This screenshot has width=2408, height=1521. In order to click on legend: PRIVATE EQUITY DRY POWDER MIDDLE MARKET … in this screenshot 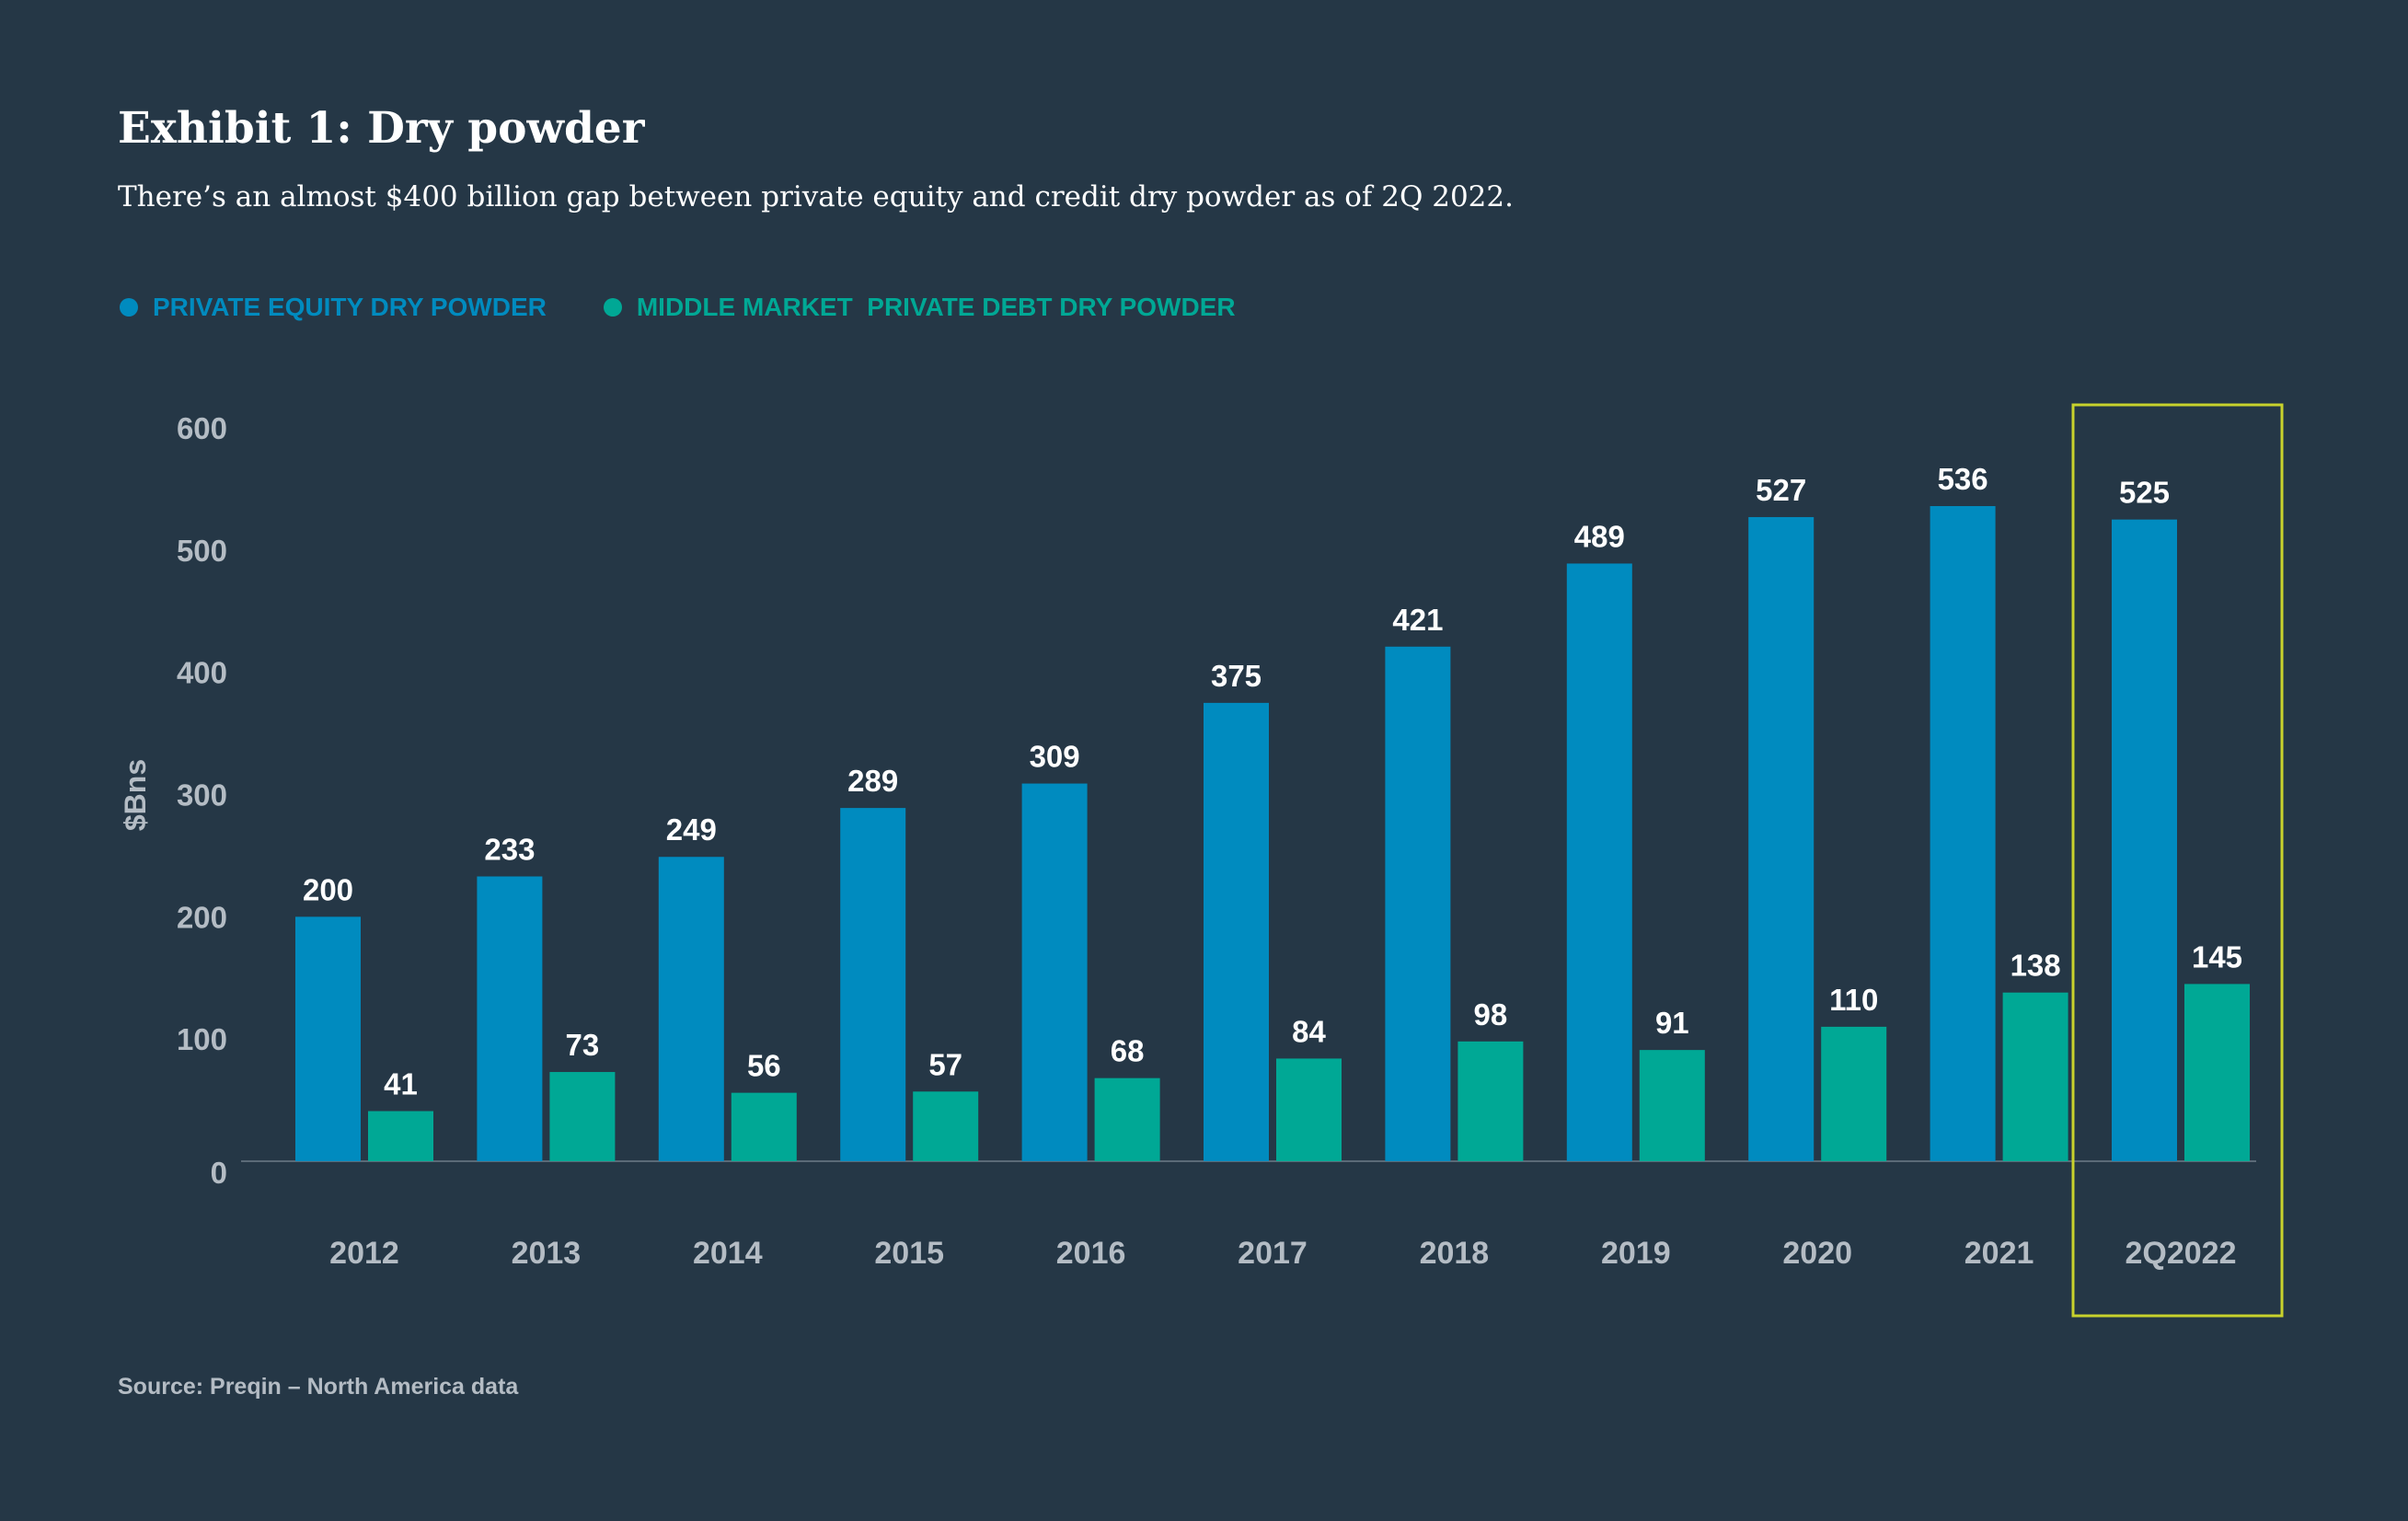, I will do `click(706, 307)`.